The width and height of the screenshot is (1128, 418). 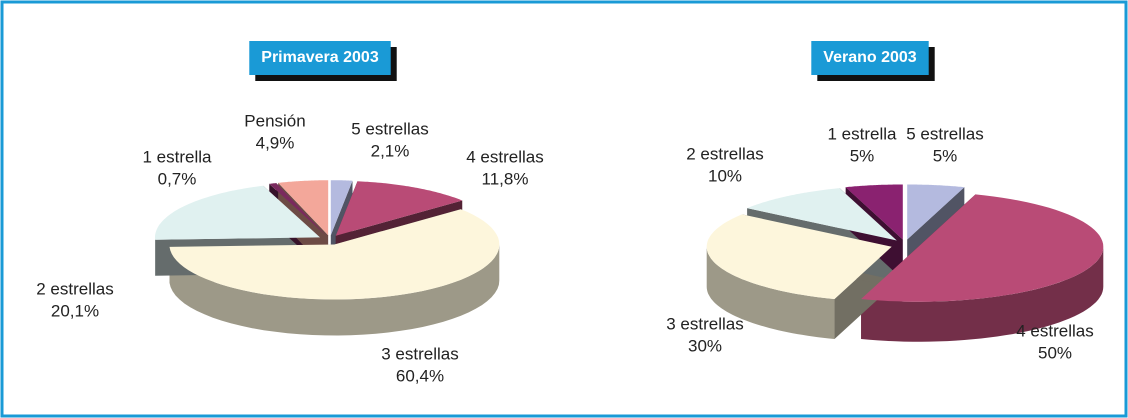 I want to click on chart-title: Primavera 2003, so click(x=320, y=57).